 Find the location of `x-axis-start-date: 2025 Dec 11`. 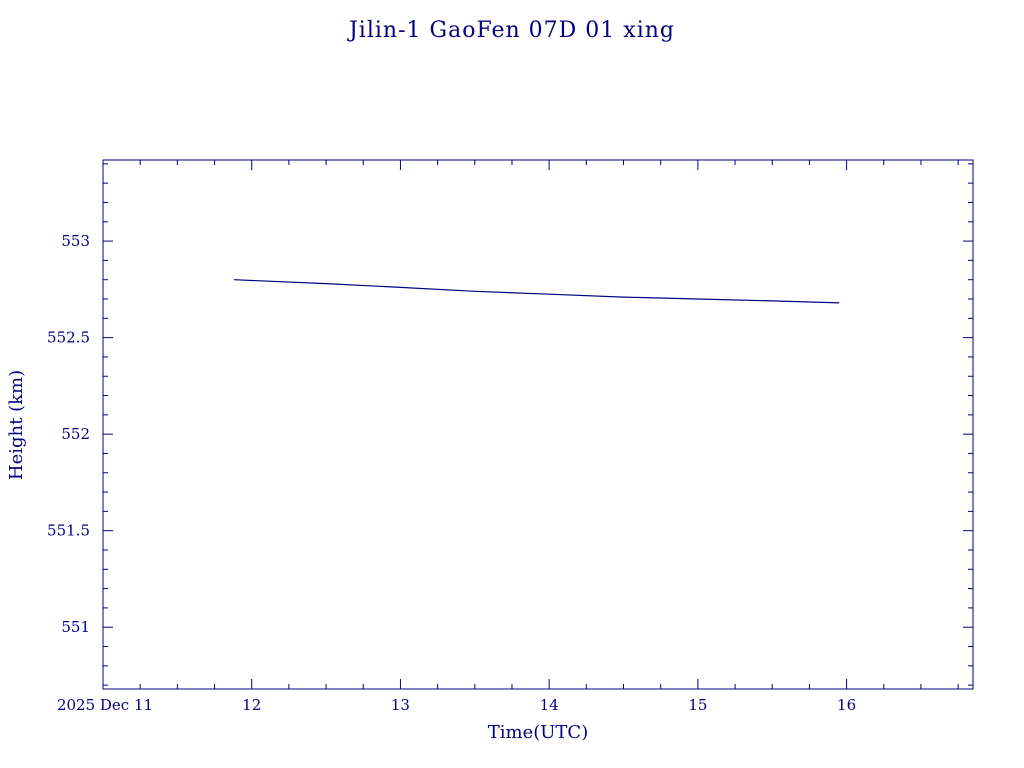

x-axis-start-date: 2025 Dec 11 is located at coordinates (105, 705).